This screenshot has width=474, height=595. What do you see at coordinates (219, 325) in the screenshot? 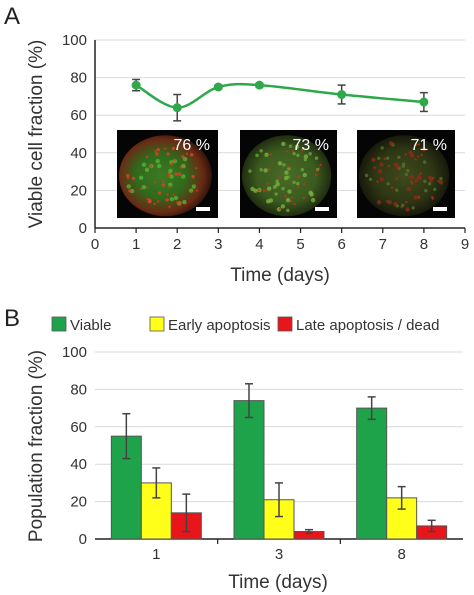
I see `panel-b-legend-label: Early apoptosis` at bounding box center [219, 325].